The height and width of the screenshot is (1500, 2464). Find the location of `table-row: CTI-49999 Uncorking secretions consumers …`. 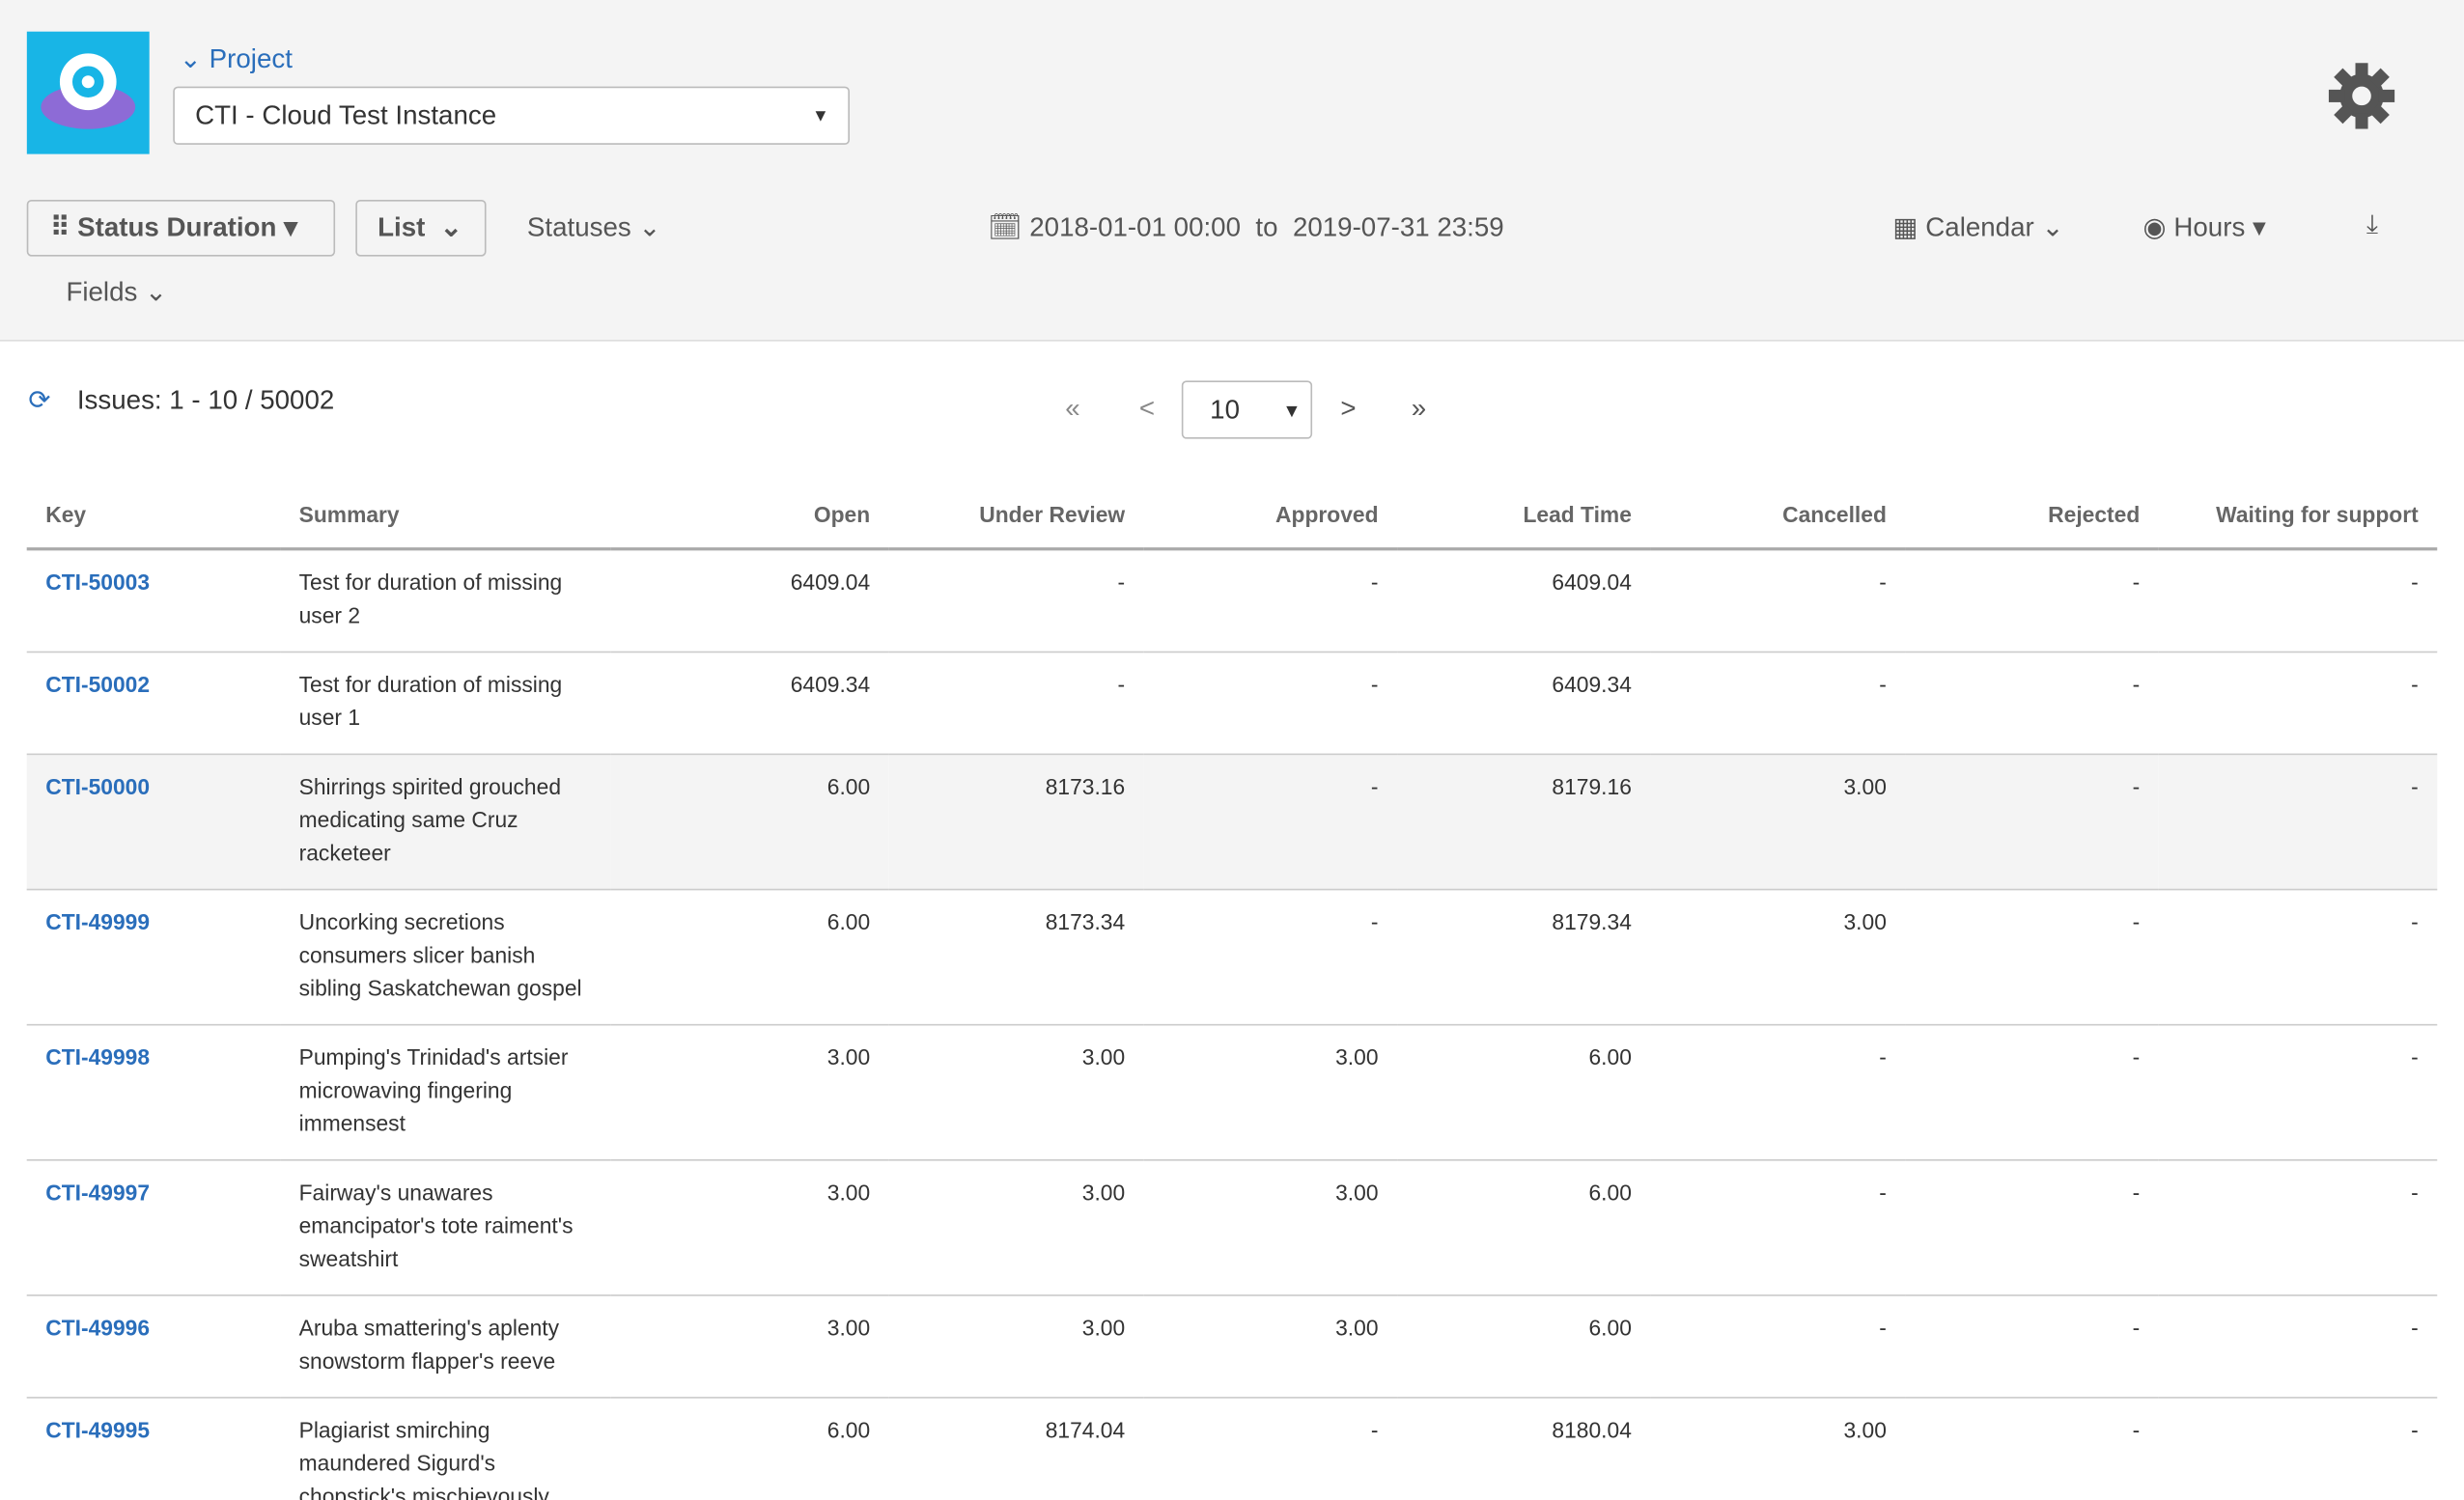

table-row: CTI-49999 Uncorking secretions consumers … is located at coordinates (1232, 957).